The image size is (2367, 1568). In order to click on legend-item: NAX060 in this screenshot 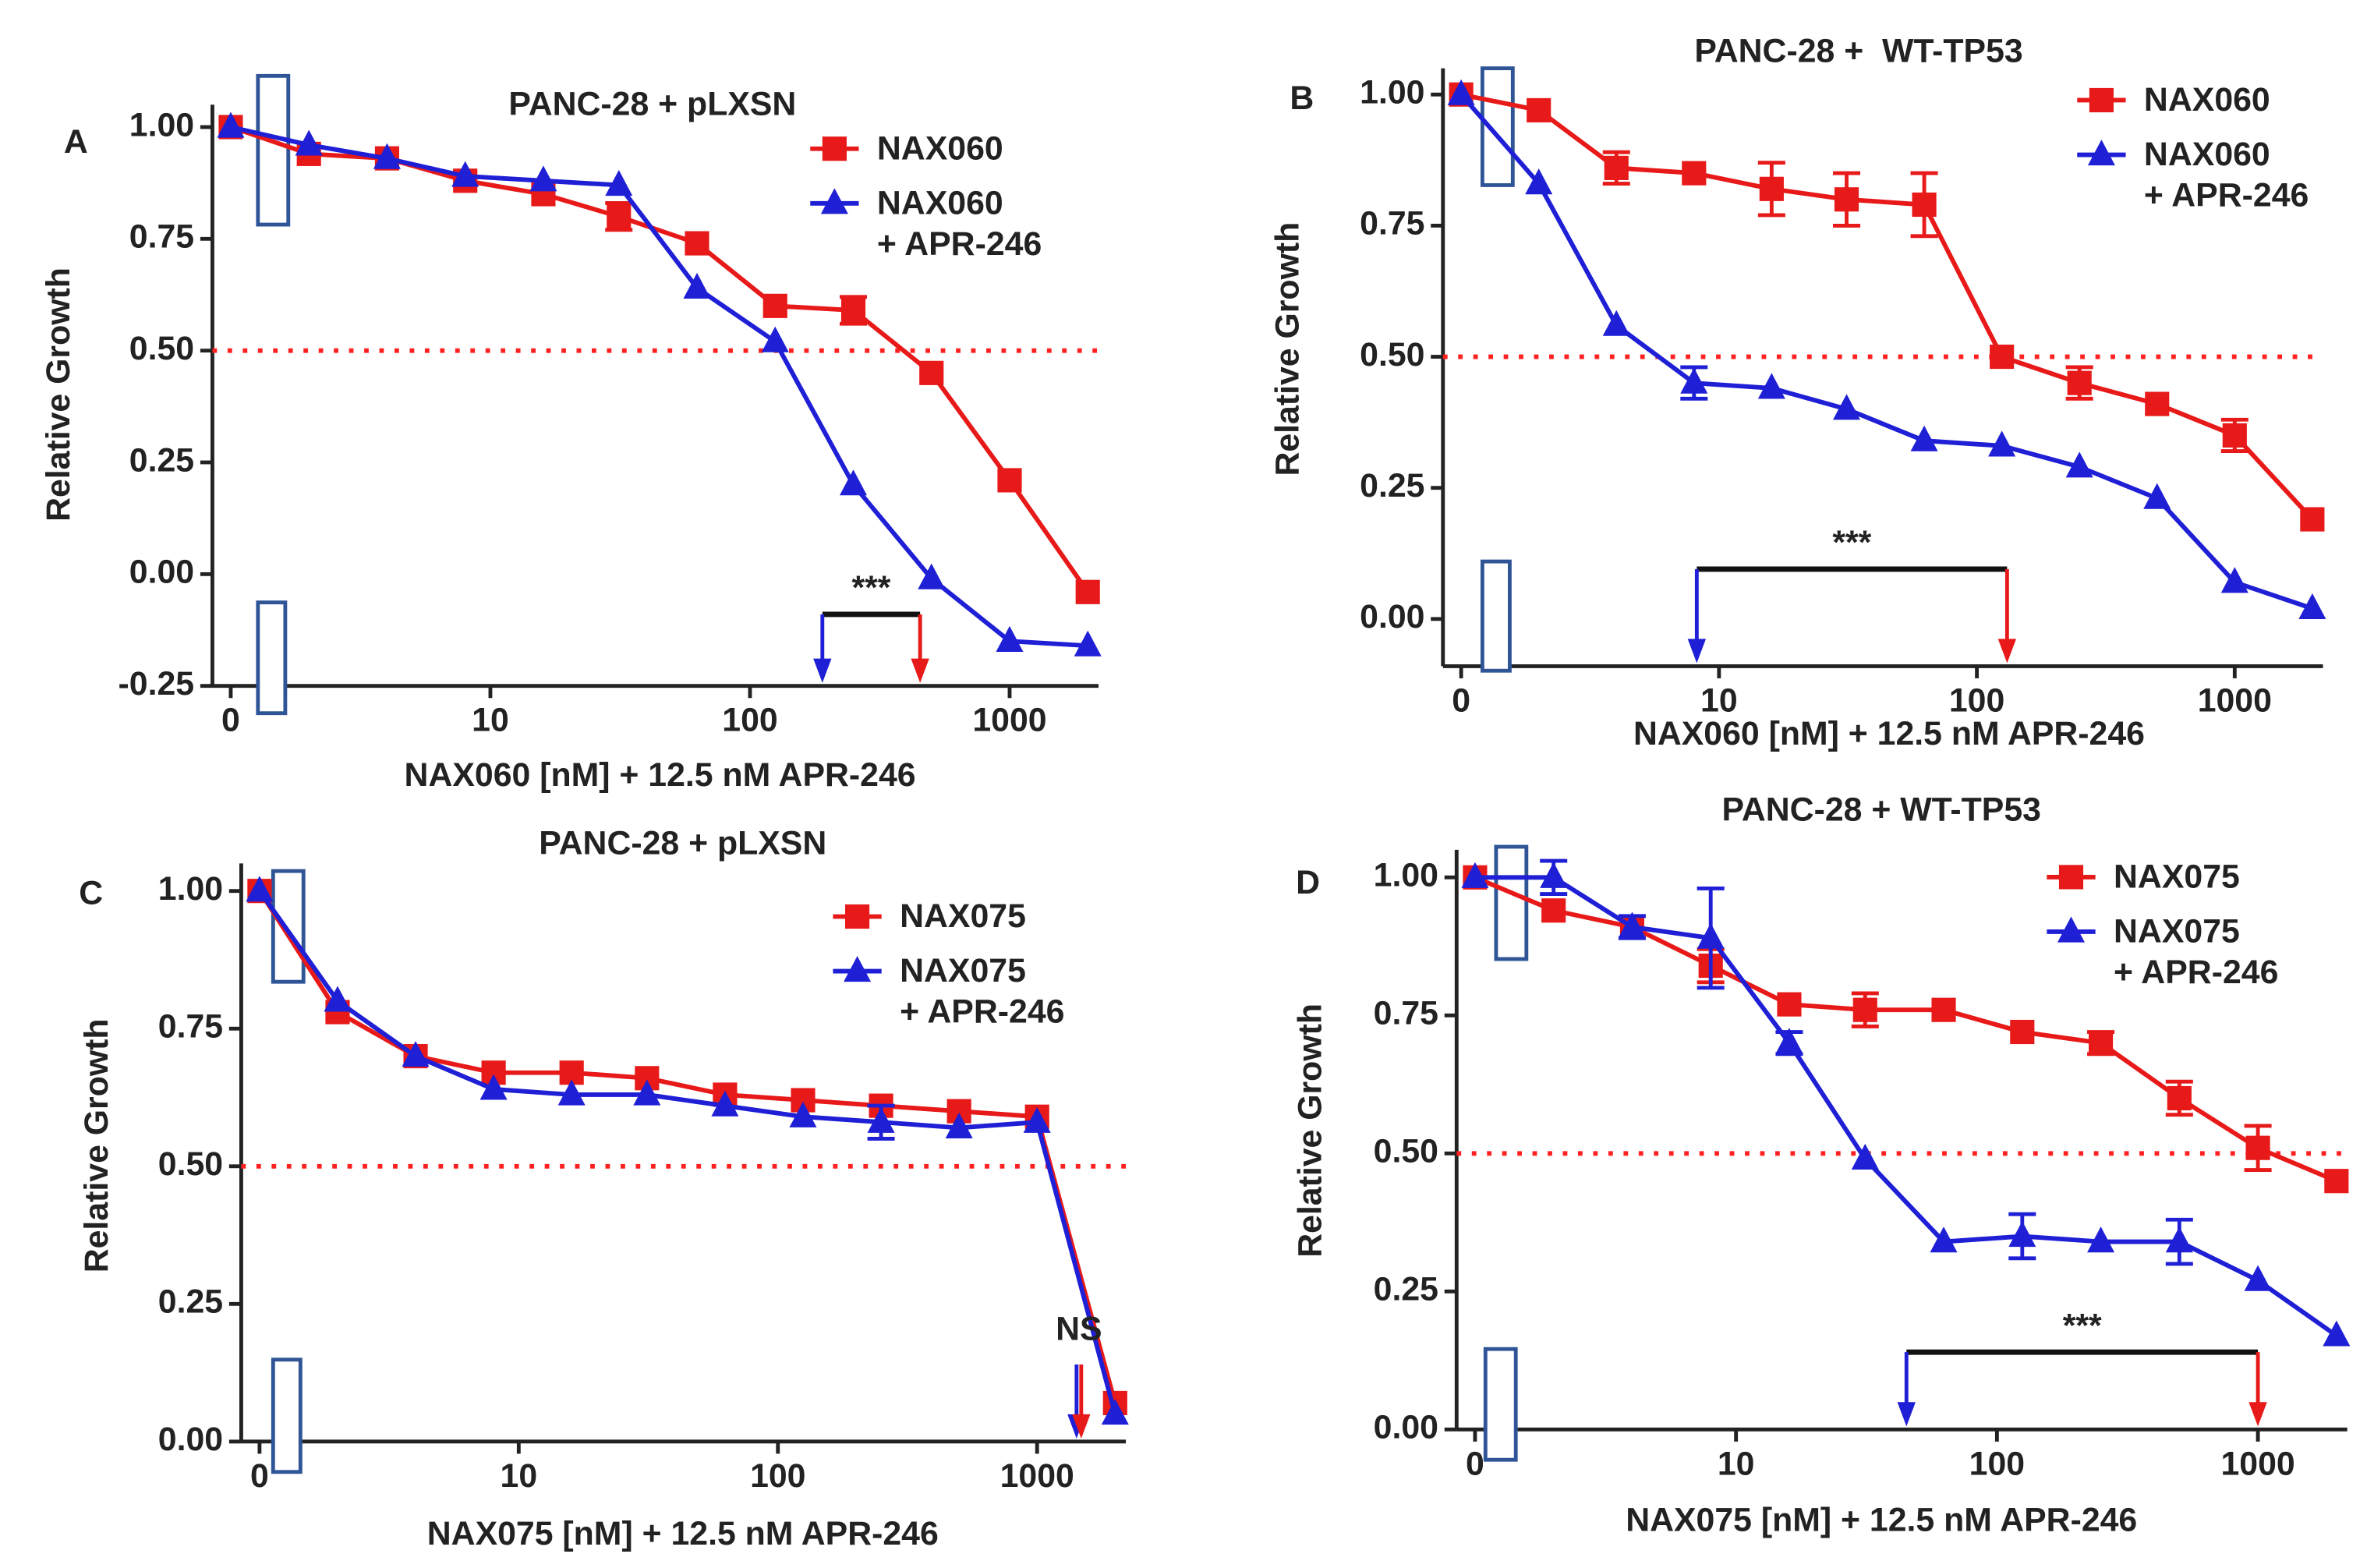, I will do `click(2207, 99)`.